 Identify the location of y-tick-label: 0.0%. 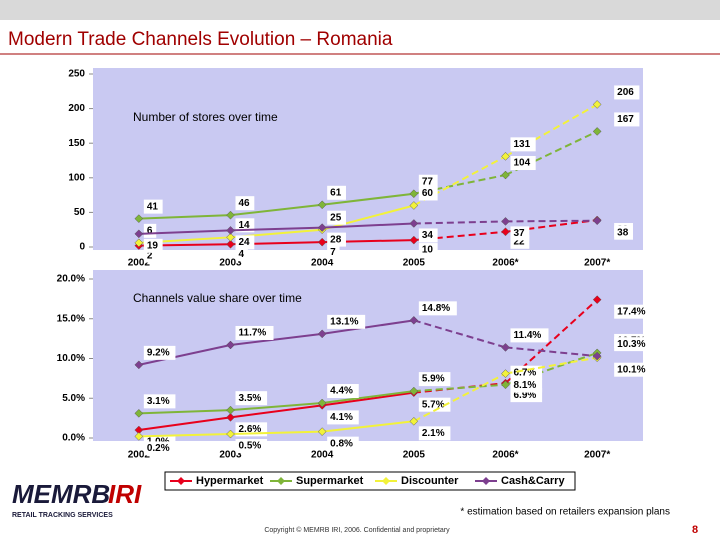
(73, 438).